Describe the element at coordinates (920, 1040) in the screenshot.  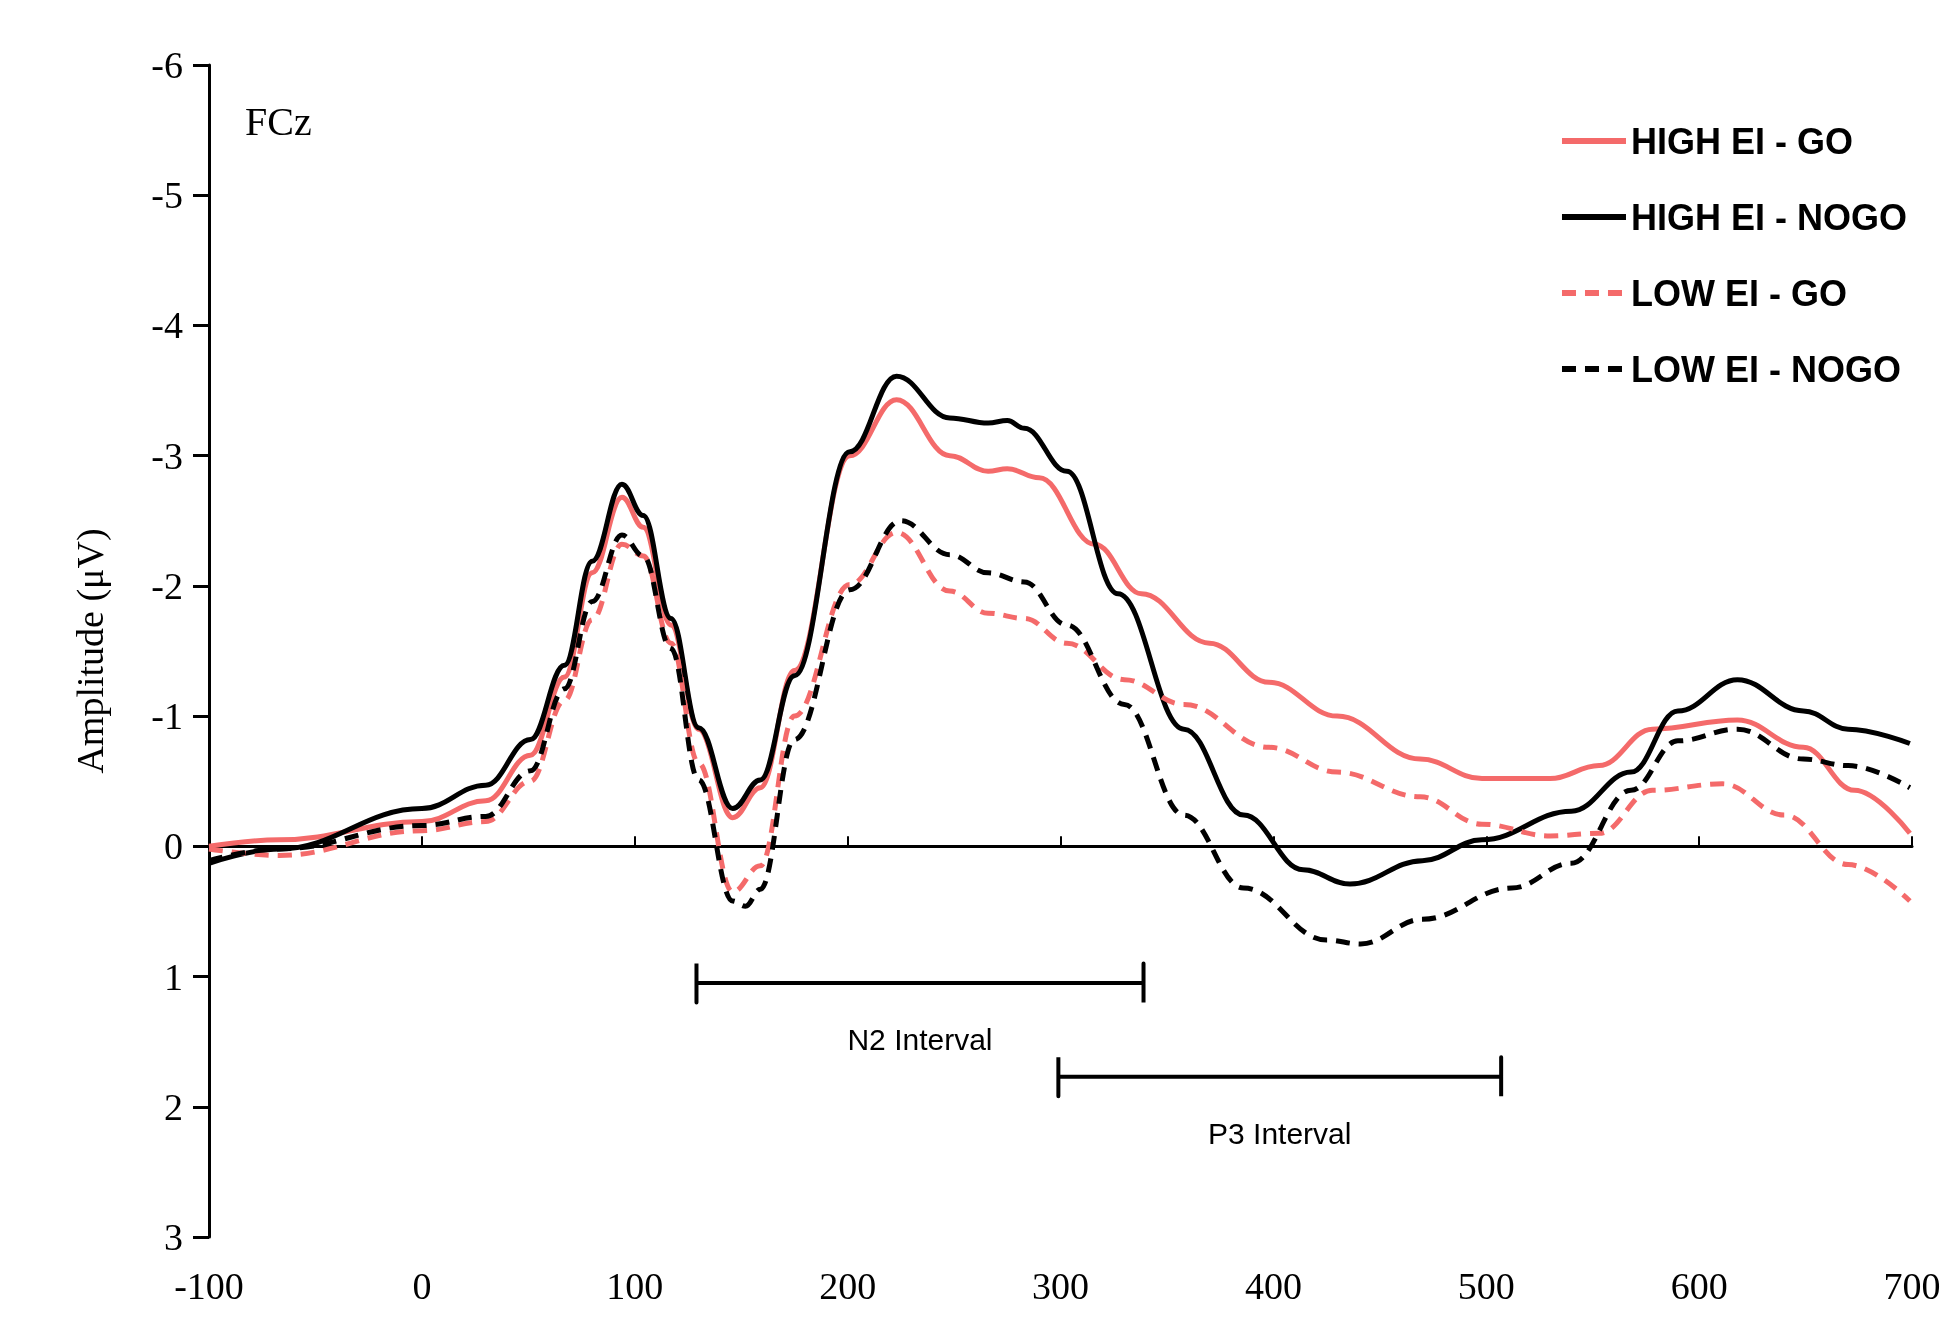
I see `annotation: N2 Interval` at that location.